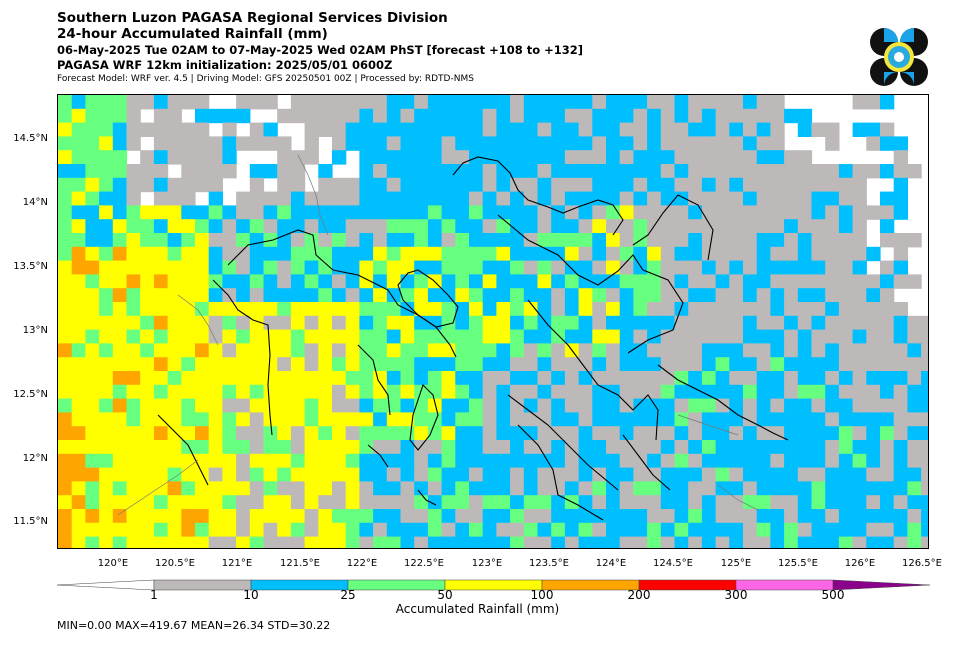  Describe the element at coordinates (708, 425) in the screenshot. I see `province-boundary` at that location.